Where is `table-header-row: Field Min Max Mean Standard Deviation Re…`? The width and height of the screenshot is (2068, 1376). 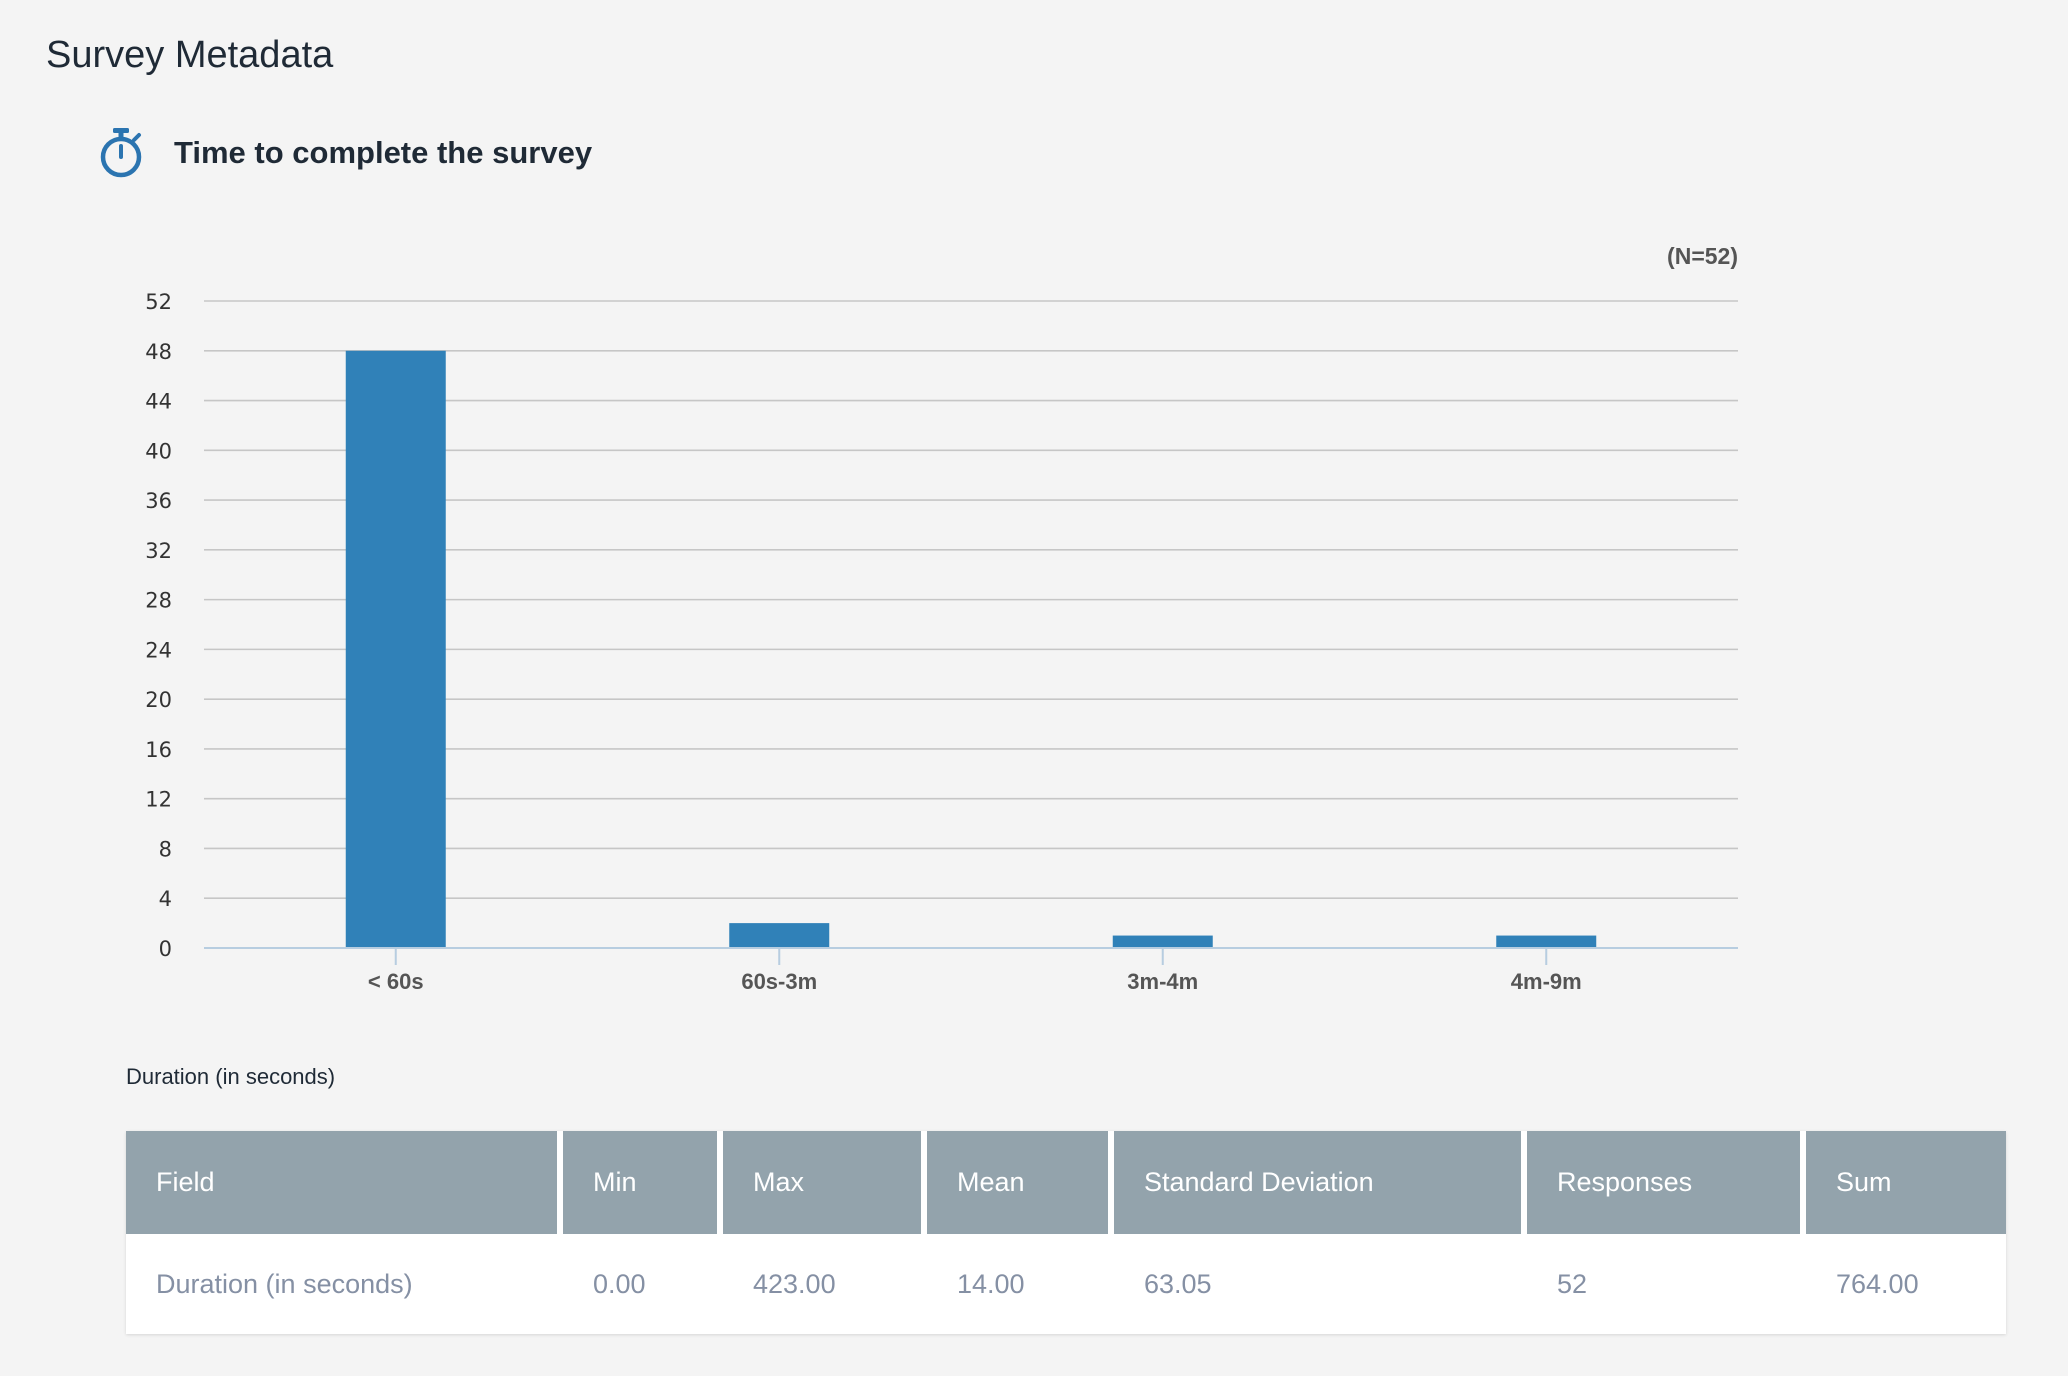 table-header-row: Field Min Max Mean Standard Deviation Re… is located at coordinates (1066, 1182).